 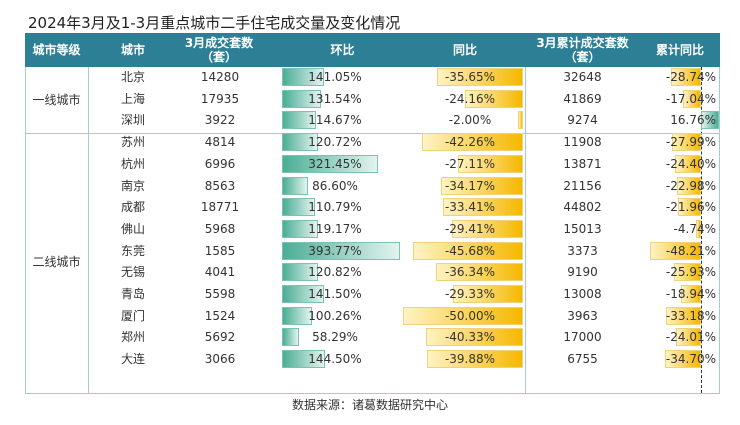 What do you see at coordinates (582, 337) in the screenshot?
I see `cum-deals: 17000` at bounding box center [582, 337].